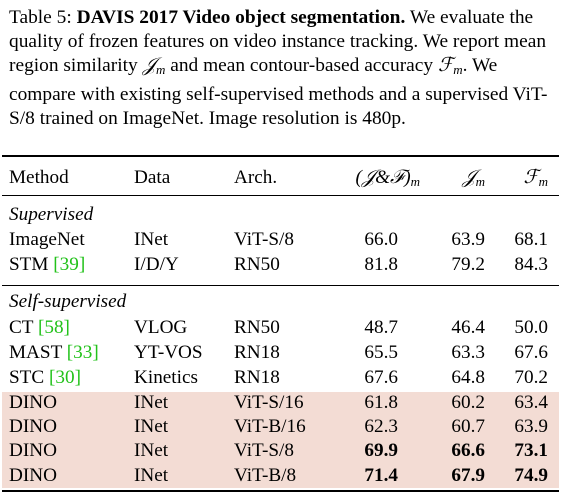  Describe the element at coordinates (381, 475) in the screenshot. I see `row-jf: 71.4` at that location.